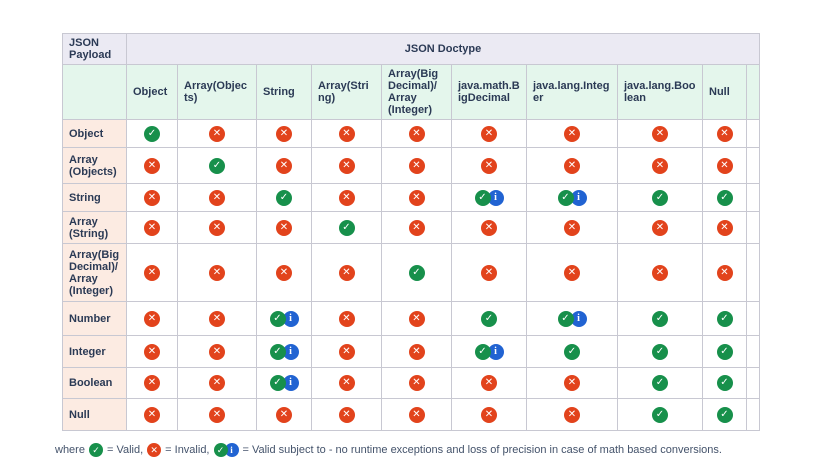 The height and width of the screenshot is (469, 833). I want to click on row-header-array-string: Array (String), so click(94, 227).